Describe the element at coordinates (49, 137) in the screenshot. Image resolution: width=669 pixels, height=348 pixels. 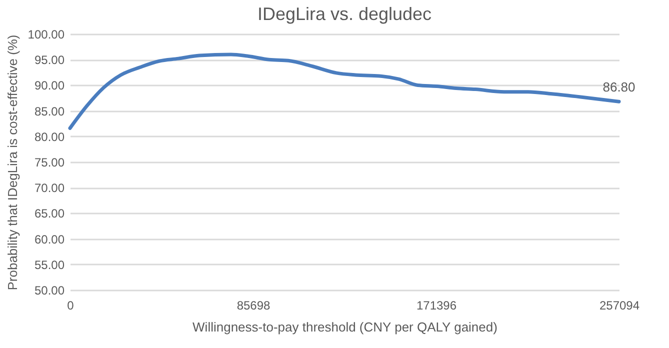
I see `y-tick-label: 80.00` at that location.